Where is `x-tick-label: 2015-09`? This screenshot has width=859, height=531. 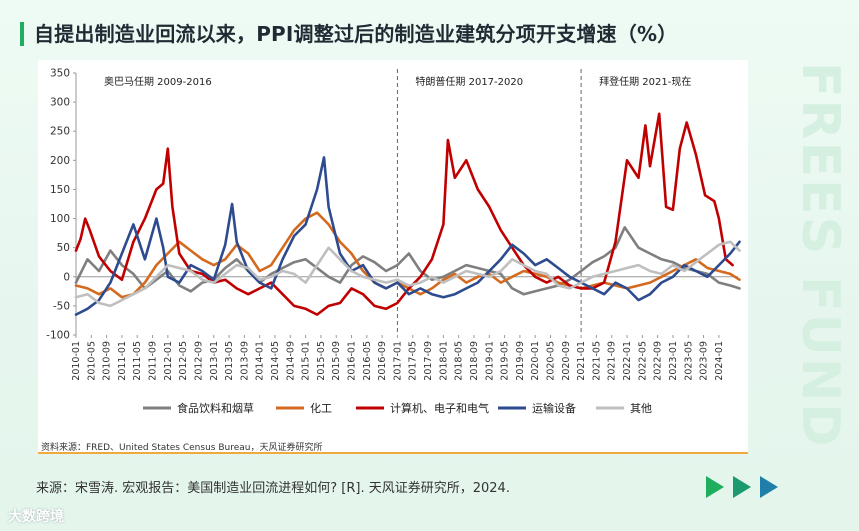 x-tick-label: 2015-09 is located at coordinates (336, 361).